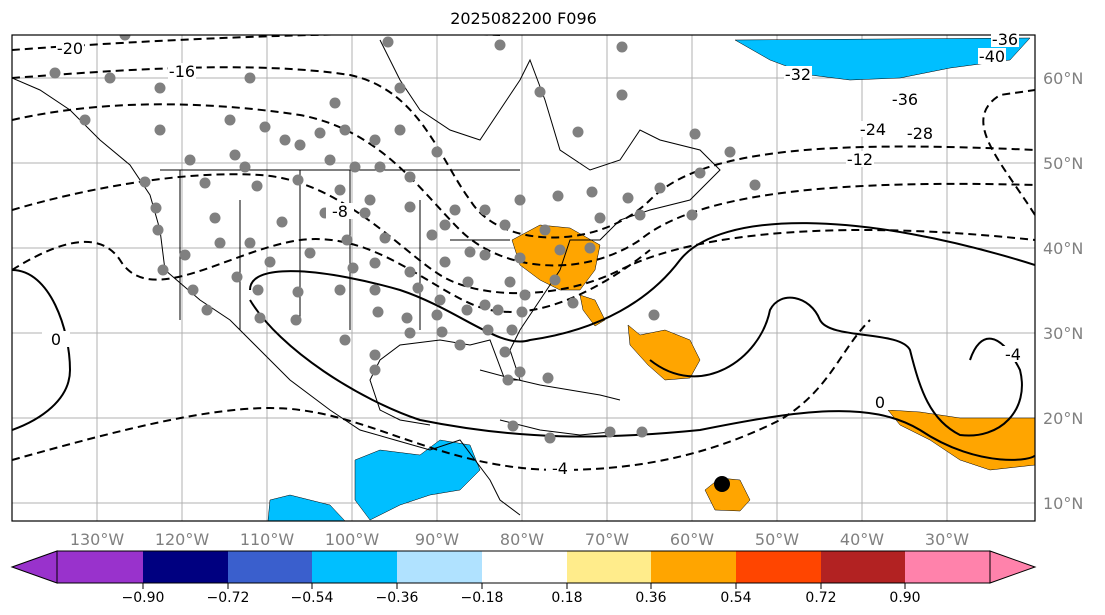  I want to click on colorbar-tick-label: −0.72, so click(228, 598).